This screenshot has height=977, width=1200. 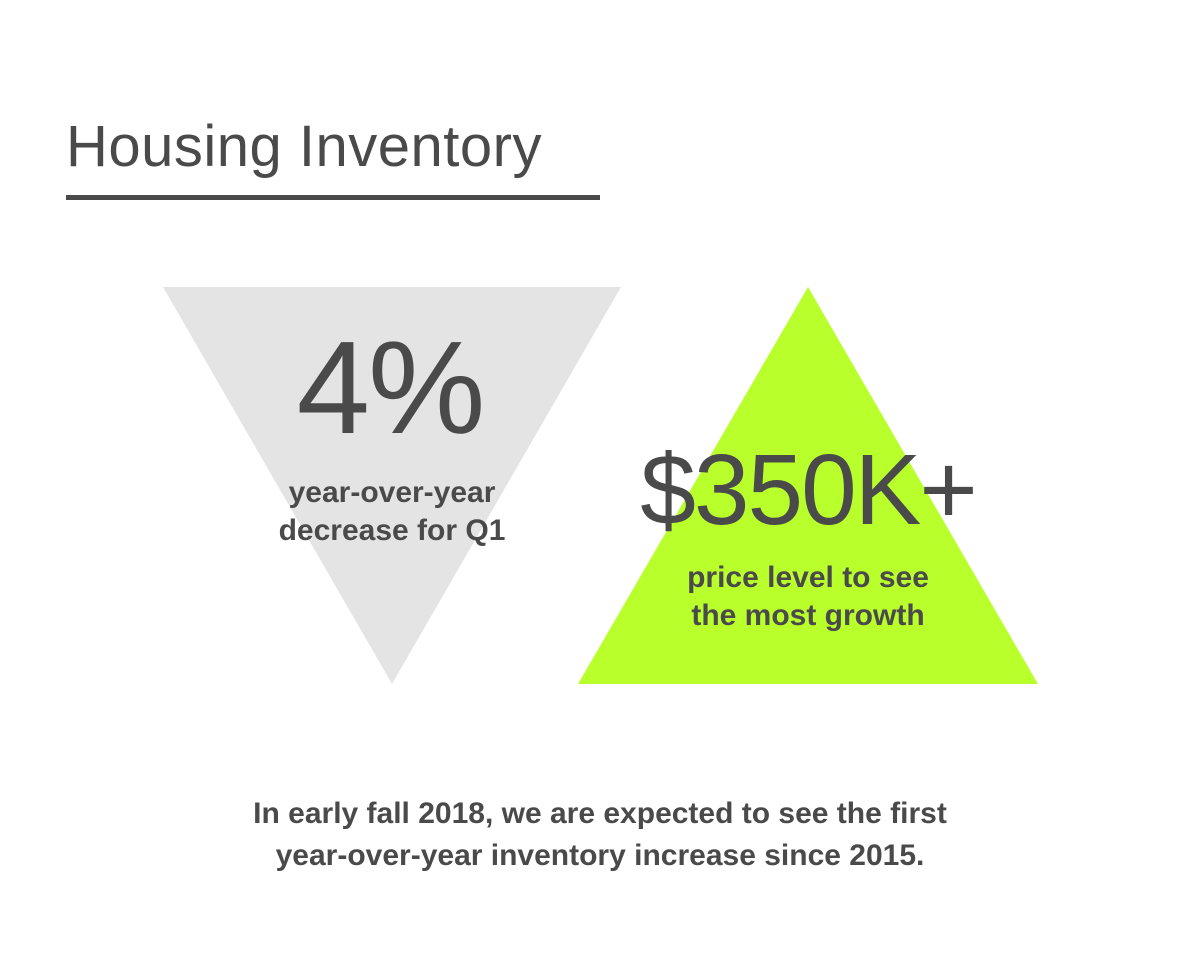 I want to click on stat-value-decrease: 4%, so click(x=391, y=387).